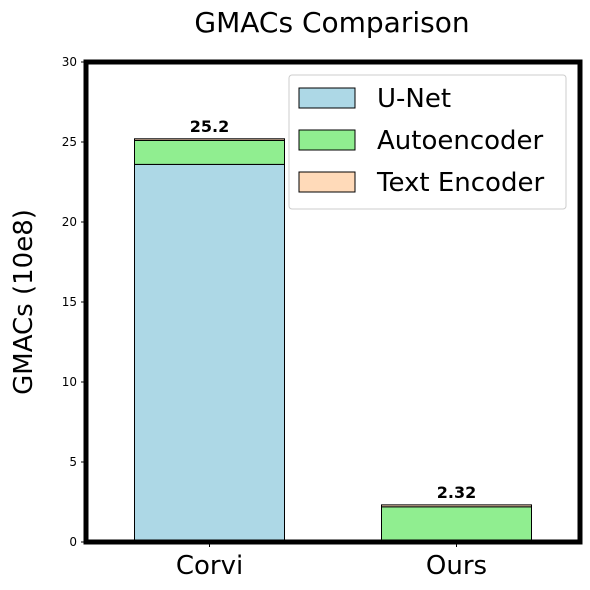 The image size is (590, 590). What do you see at coordinates (456, 492) in the screenshot?
I see `total-label-ours: 2.32` at bounding box center [456, 492].